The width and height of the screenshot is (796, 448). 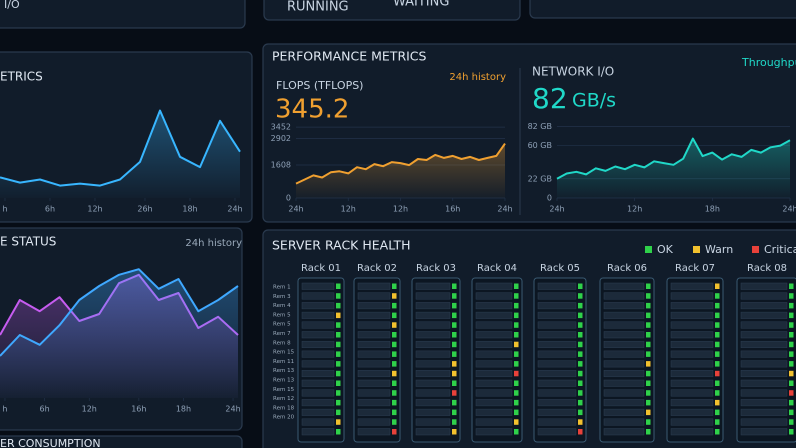 I want to click on legend-swatch, so click(x=648, y=249).